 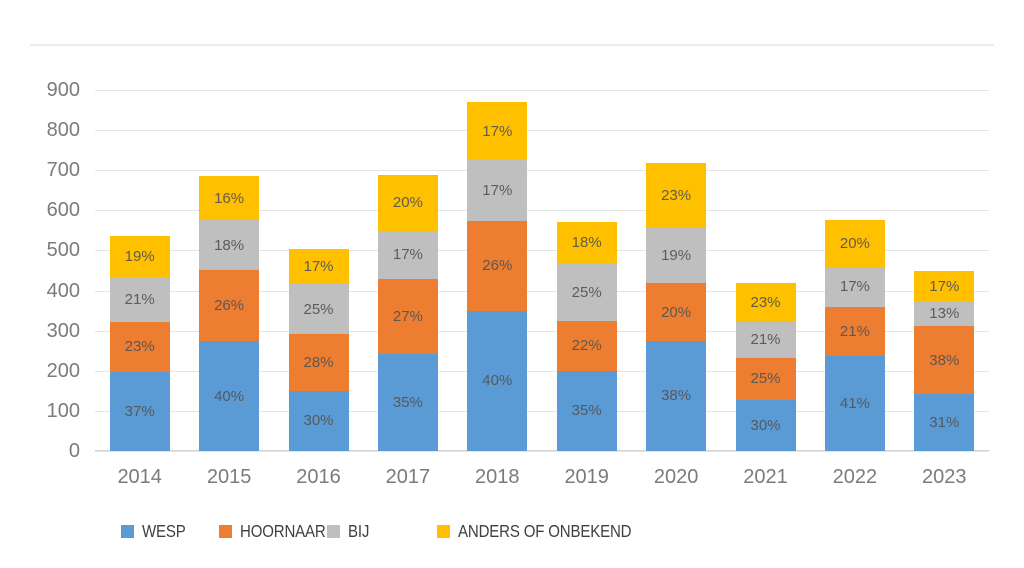 I want to click on x-axis-label-2016: 2016, so click(x=318, y=477).